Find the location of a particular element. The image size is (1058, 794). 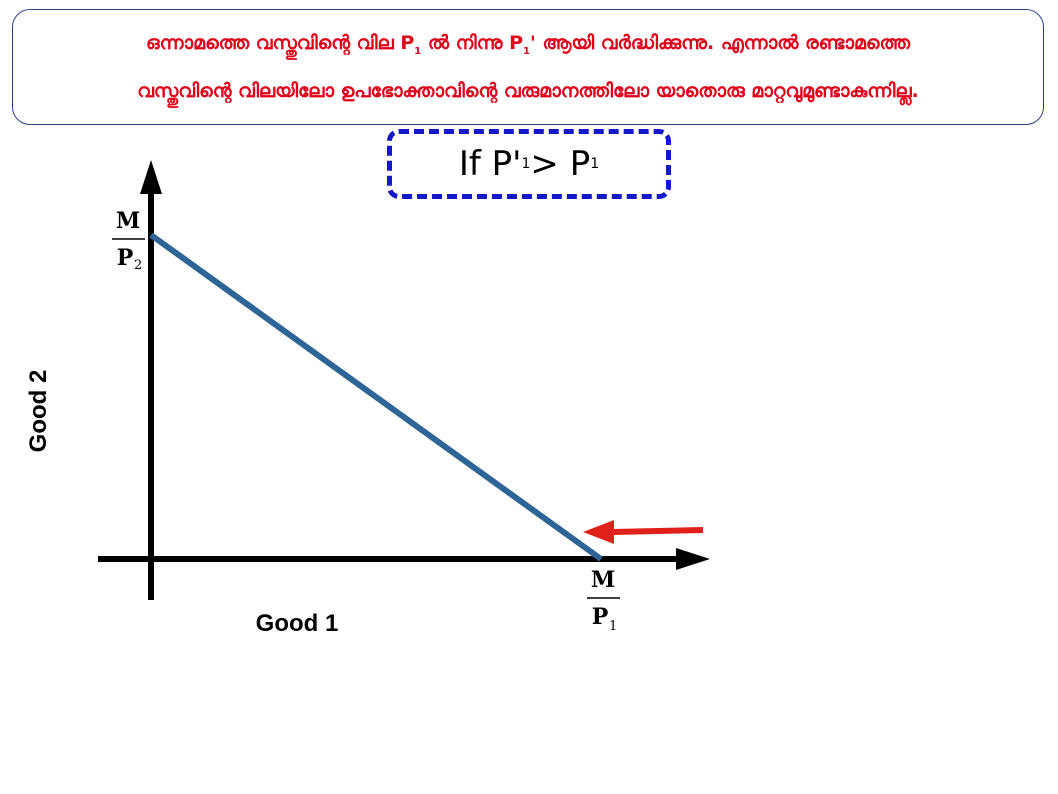

y-intercept-subscript: 2 is located at coordinates (138, 265).